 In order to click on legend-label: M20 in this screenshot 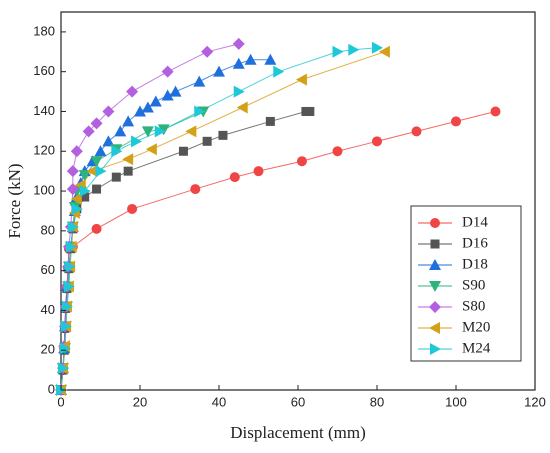, I will do `click(476, 327)`.